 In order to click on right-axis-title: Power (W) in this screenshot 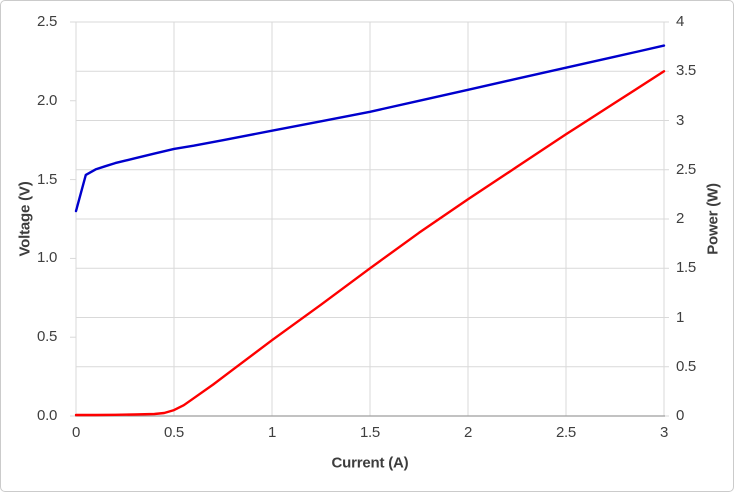, I will do `click(713, 219)`.